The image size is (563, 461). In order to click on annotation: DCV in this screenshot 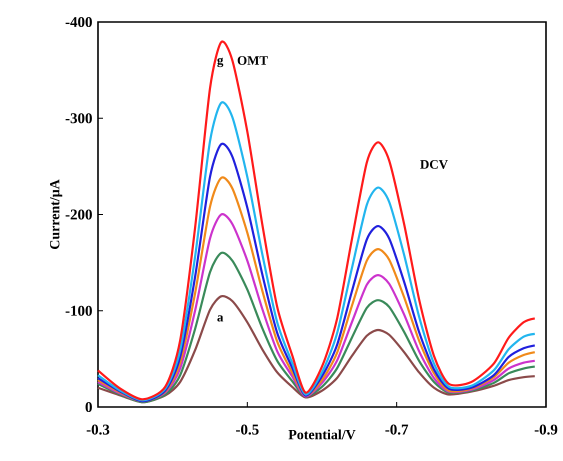, I will do `click(434, 164)`.